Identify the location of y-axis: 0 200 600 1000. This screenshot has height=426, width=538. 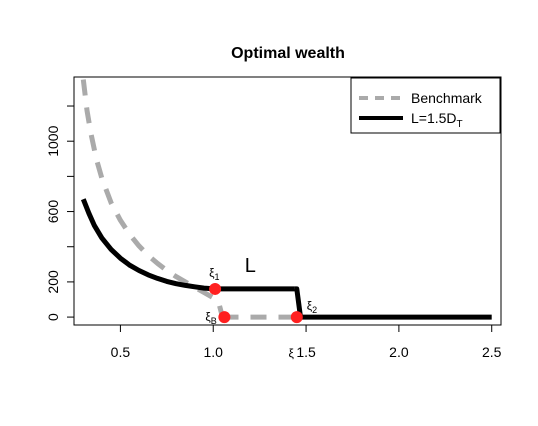
(60, 213).